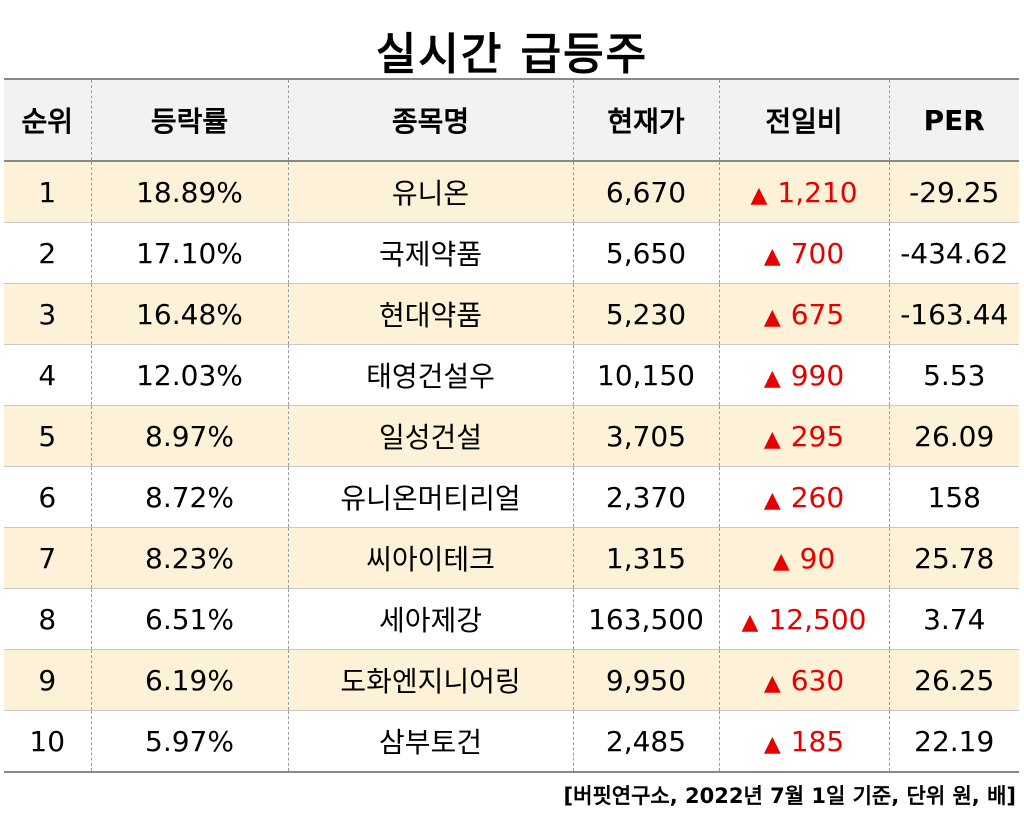 This screenshot has height=823, width=1024. What do you see at coordinates (953, 436) in the screenshot?
I see `cell-per: 26.09` at bounding box center [953, 436].